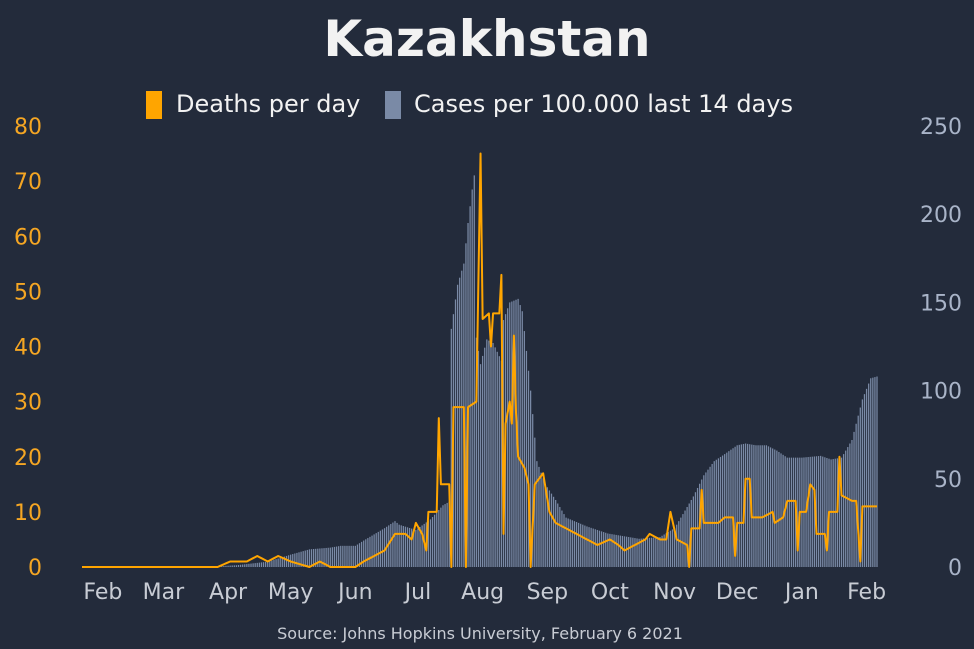 The image size is (974, 649). What do you see at coordinates (28, 237) in the screenshot?
I see `y-left-tick-label: 60` at bounding box center [28, 237].